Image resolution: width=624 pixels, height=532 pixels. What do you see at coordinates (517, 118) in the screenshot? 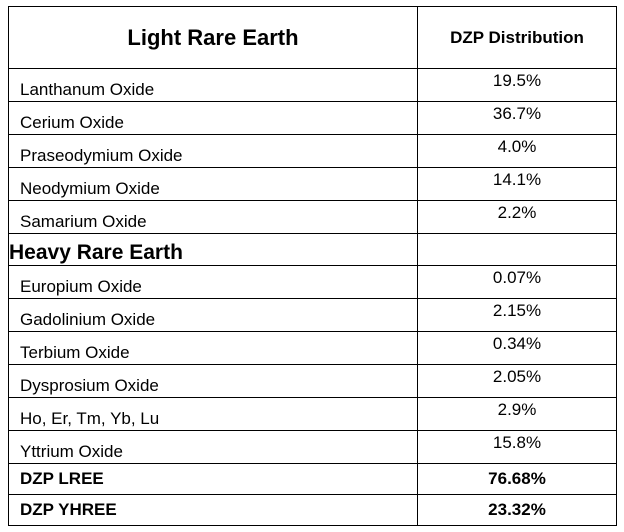
I see `oxide-percentage: 36.7%` at bounding box center [517, 118].